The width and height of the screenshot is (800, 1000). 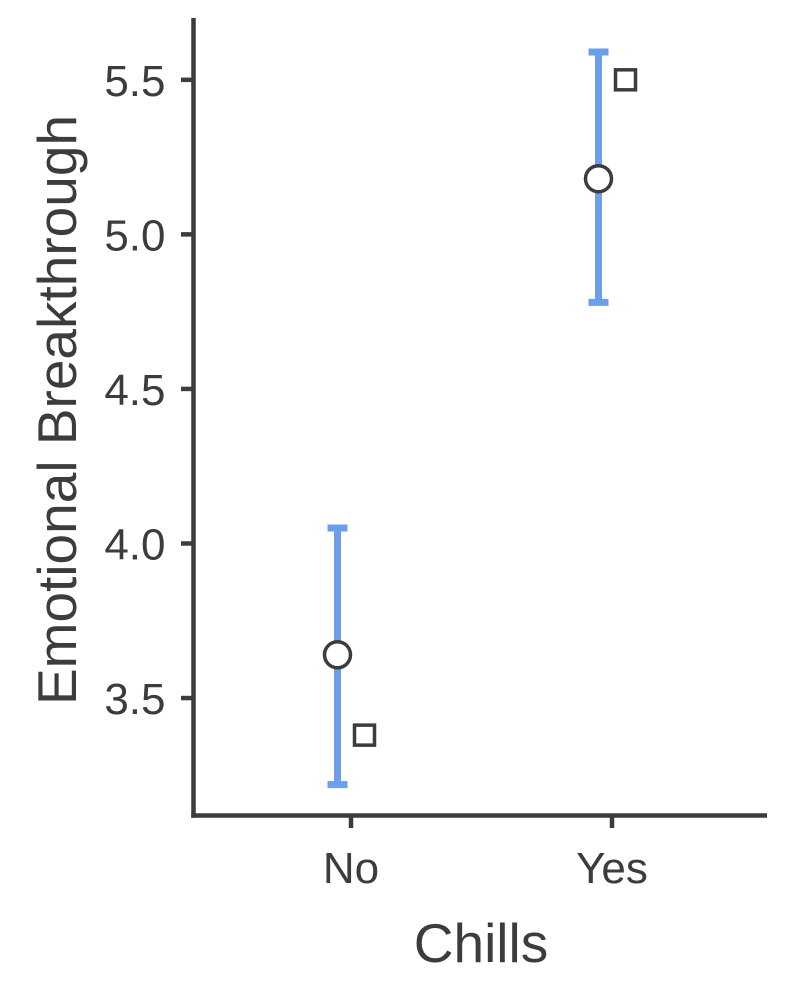 What do you see at coordinates (351, 868) in the screenshot?
I see `x-tick-label: No` at bounding box center [351, 868].